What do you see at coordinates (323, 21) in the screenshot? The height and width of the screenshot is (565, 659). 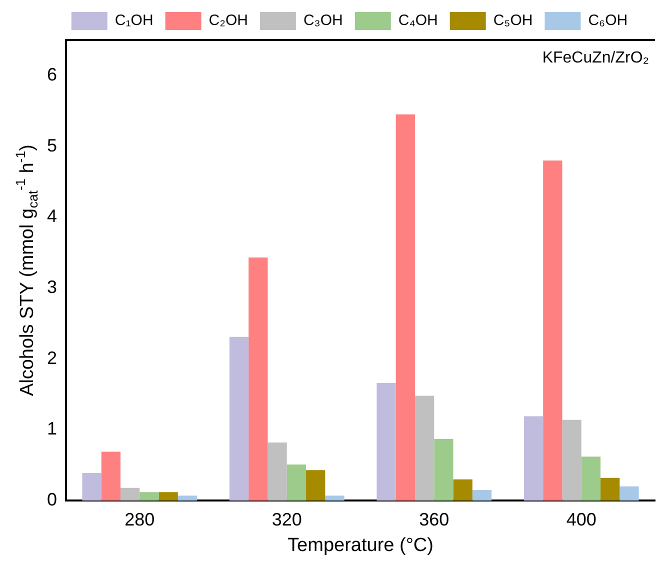 I see `legend-label: C₃OH` at bounding box center [323, 21].